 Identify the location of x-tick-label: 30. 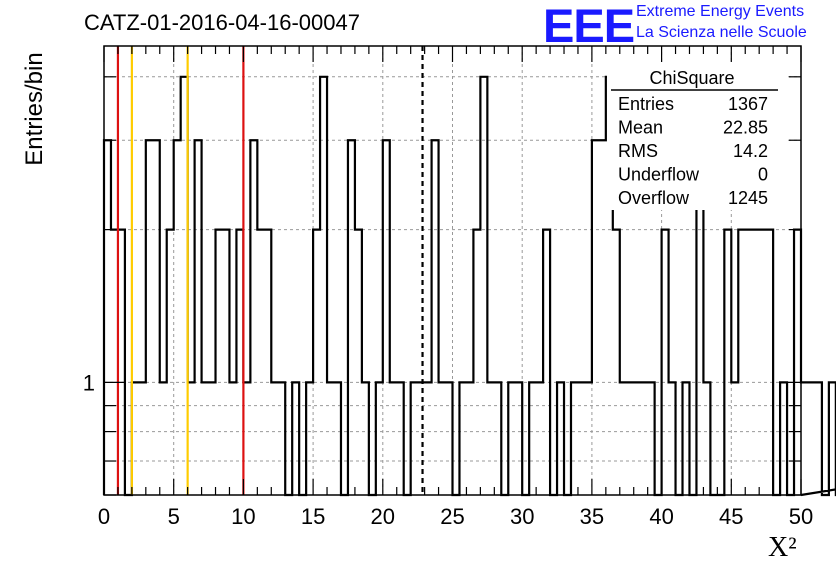
(522, 516).